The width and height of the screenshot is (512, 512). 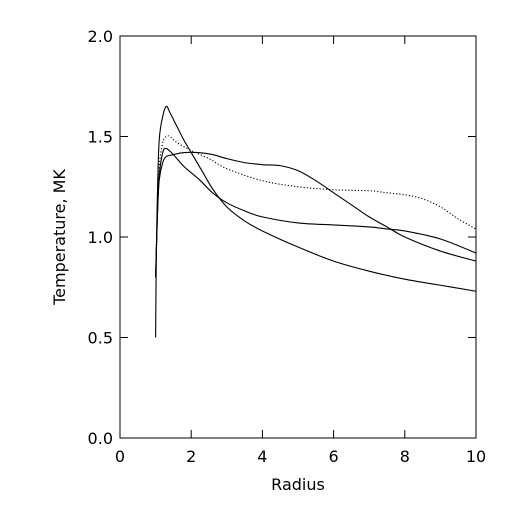 What do you see at coordinates (59, 237) in the screenshot?
I see `y-axis-title: Temperature, MK` at bounding box center [59, 237].